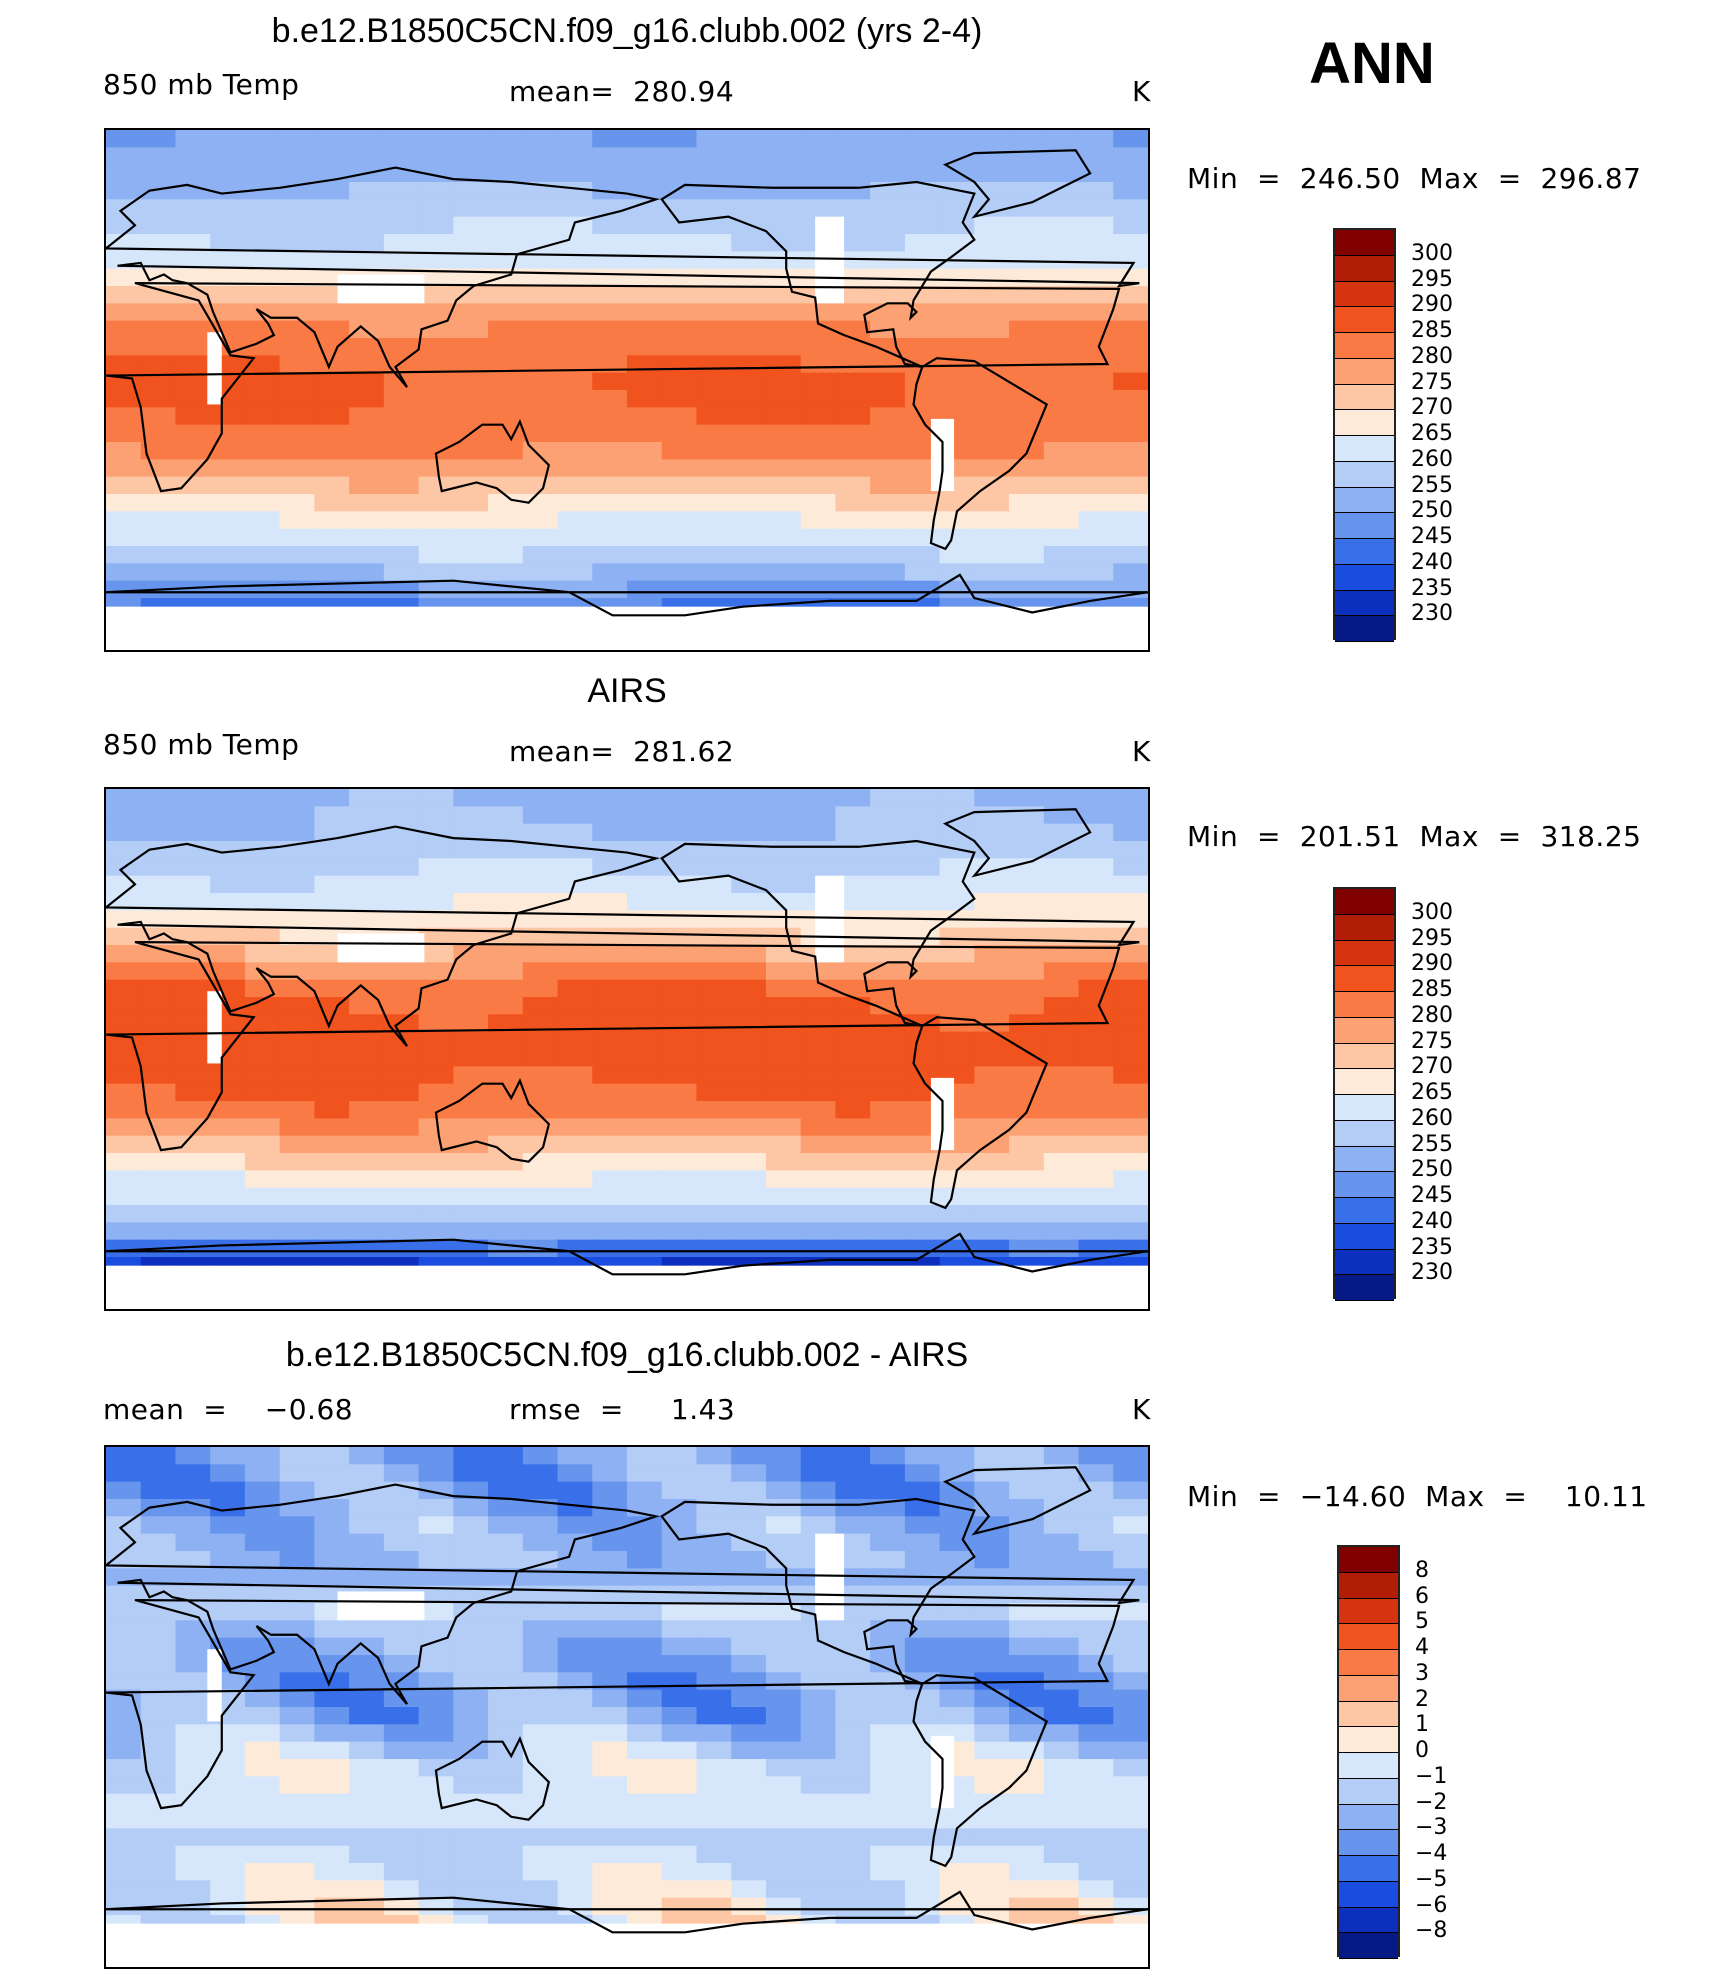  I want to click on coastline-africa, so click(613, 1046).